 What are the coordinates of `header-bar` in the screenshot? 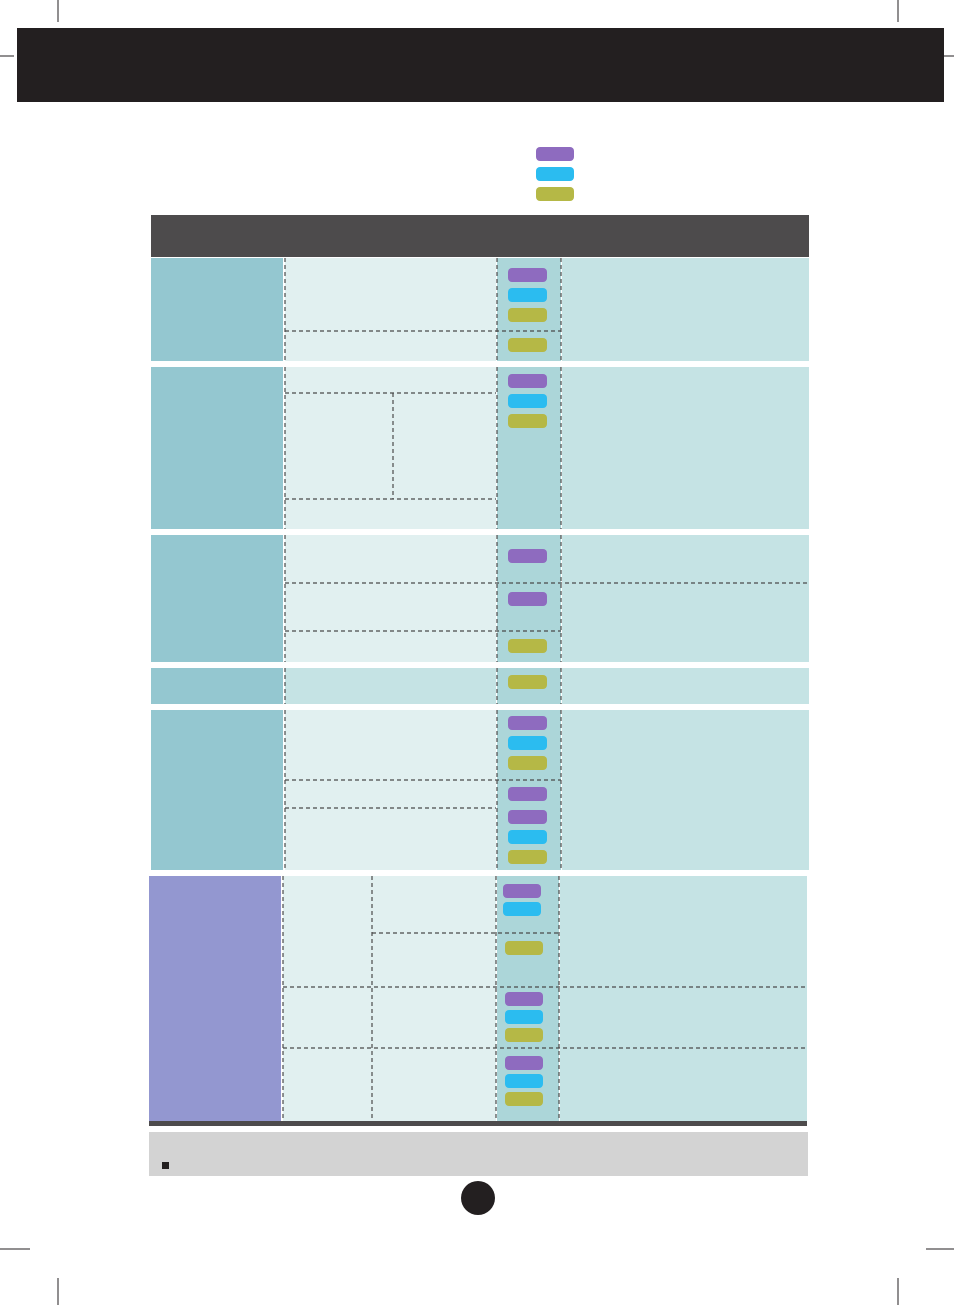 It's located at (480, 65).